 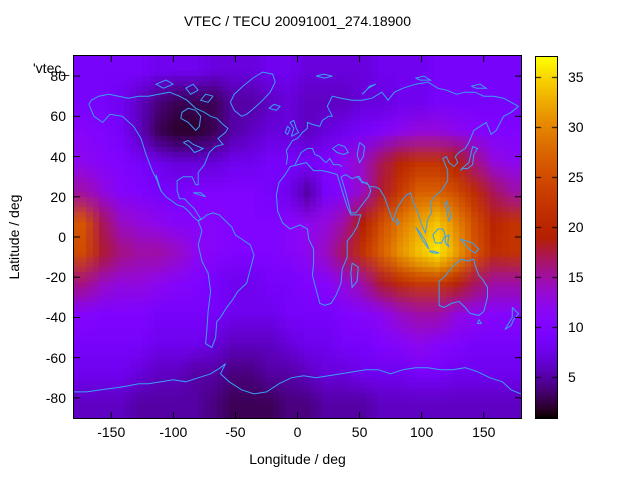 I want to click on x-tick-label: 150, so click(x=484, y=432).